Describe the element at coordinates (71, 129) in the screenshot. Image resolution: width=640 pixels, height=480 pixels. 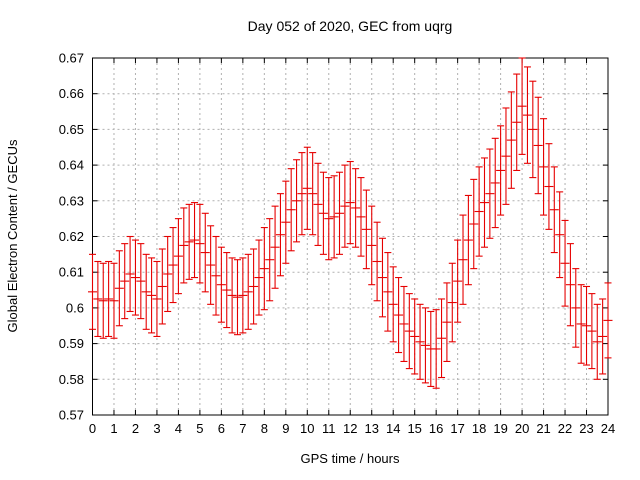
I see `y-tick-label: 0.65` at that location.